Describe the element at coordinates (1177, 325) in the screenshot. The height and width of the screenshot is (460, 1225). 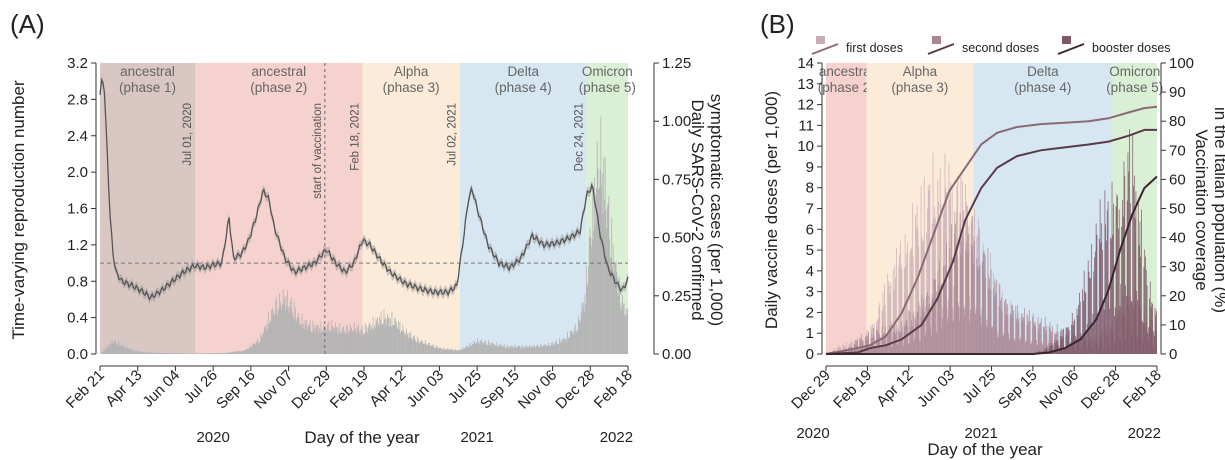
I see `y2-tick-label: 10` at that location.